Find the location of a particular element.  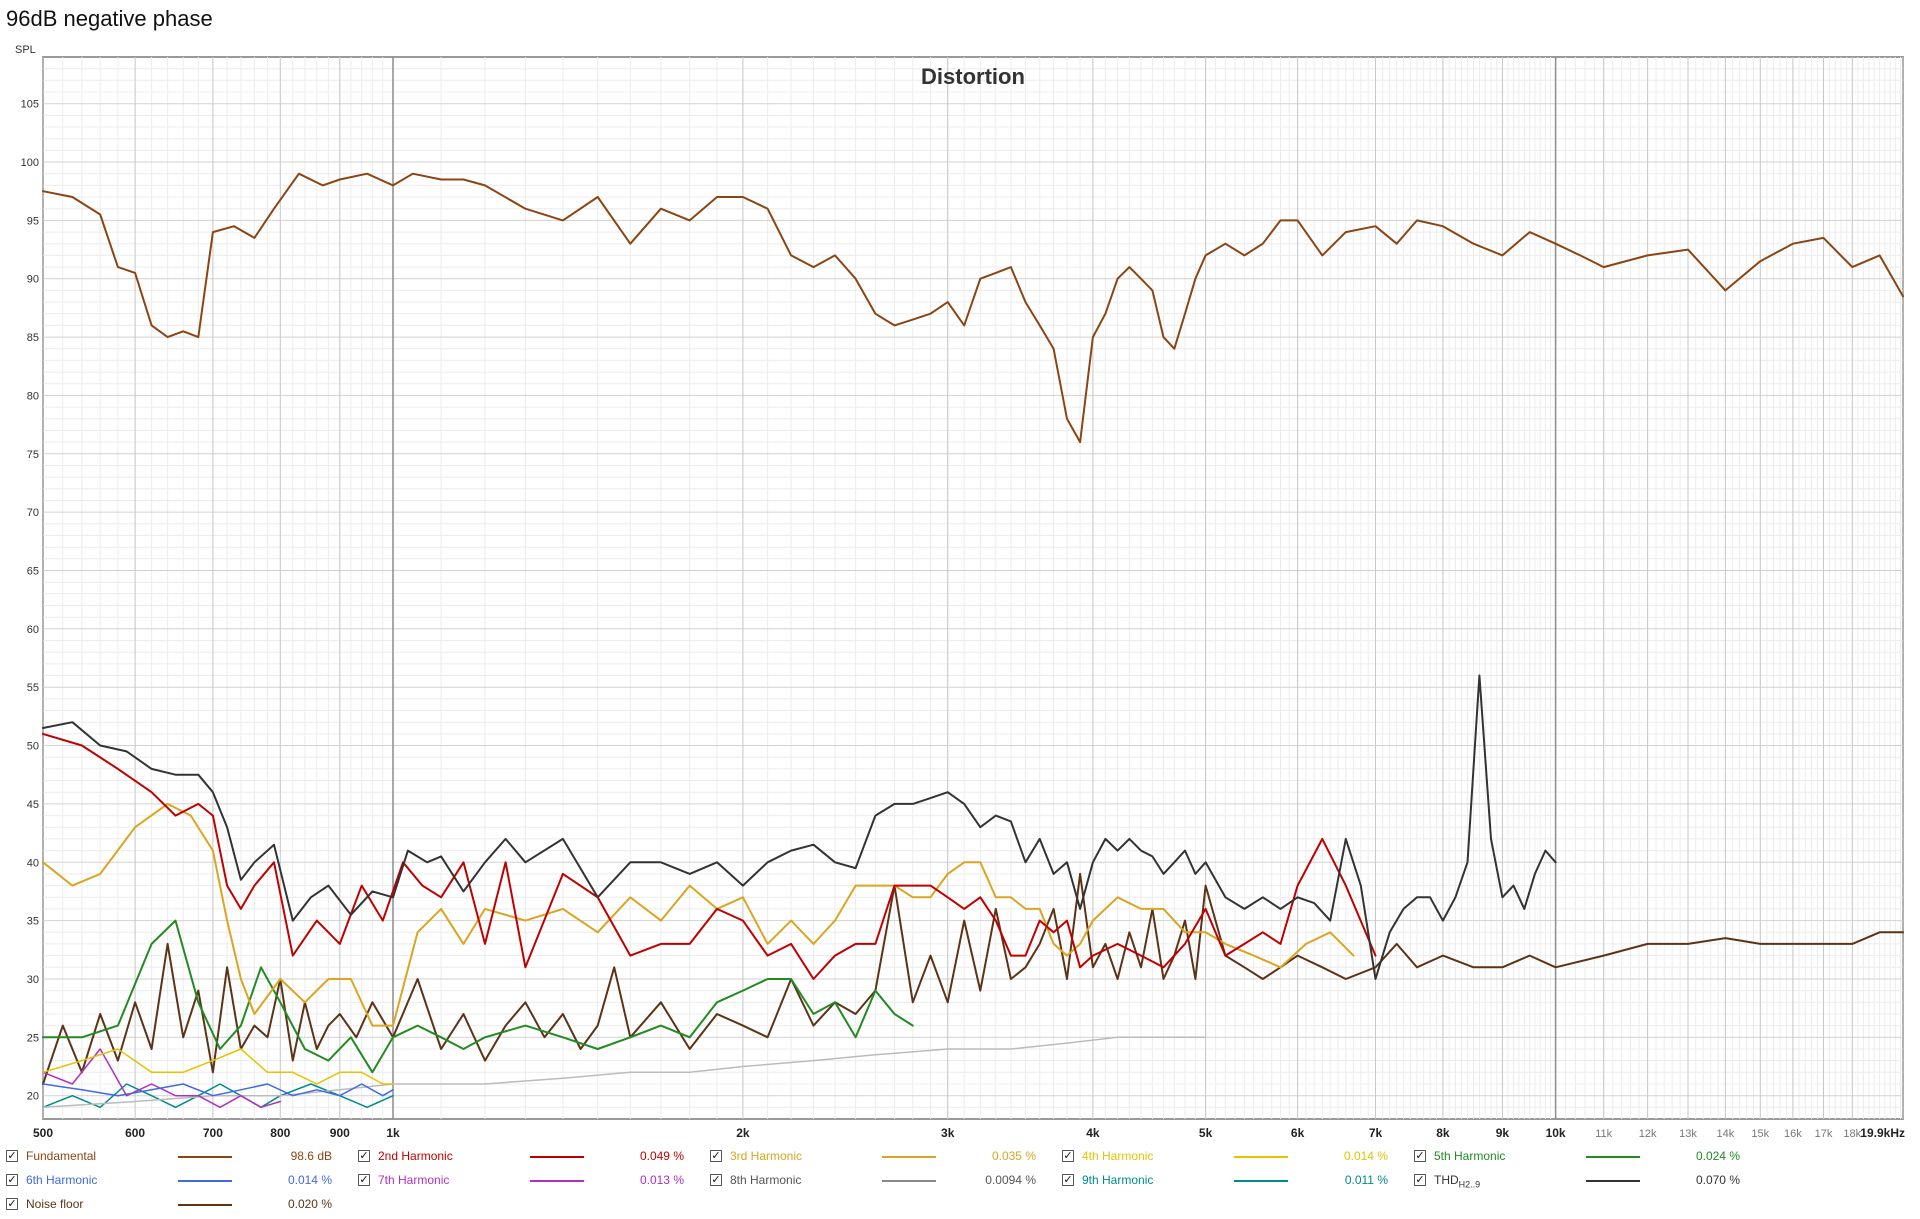

legend-item-5th-harmonic: ✓ 5th Harmonic 0.024 % is located at coordinates (1584, 1157).